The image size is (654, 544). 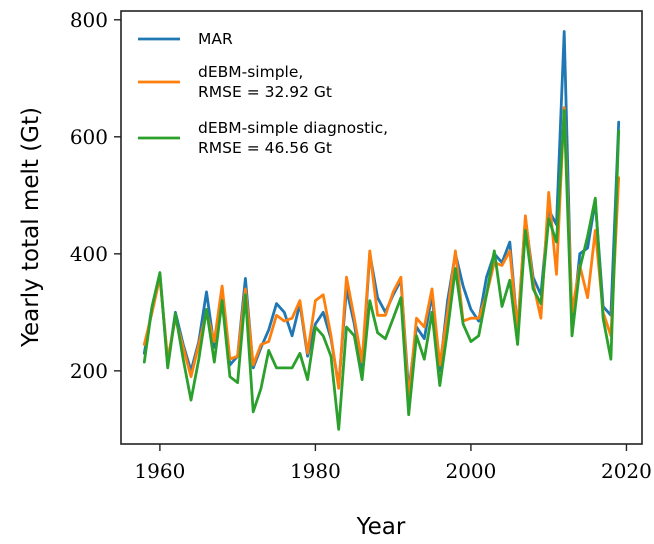 What do you see at coordinates (470, 471) in the screenshot?
I see `x-tick-label: 2000` at bounding box center [470, 471].